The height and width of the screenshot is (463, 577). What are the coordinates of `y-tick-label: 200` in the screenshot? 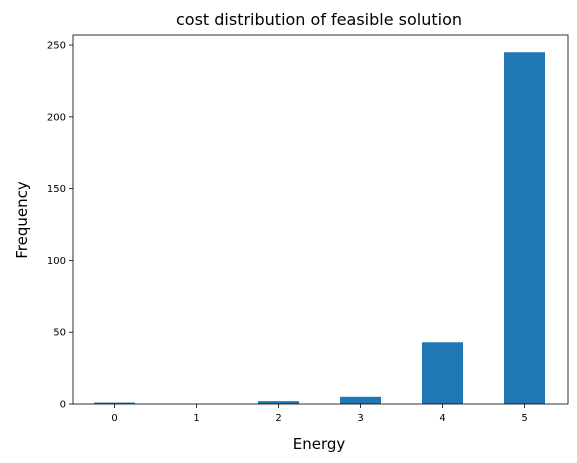 It's located at (56, 117).